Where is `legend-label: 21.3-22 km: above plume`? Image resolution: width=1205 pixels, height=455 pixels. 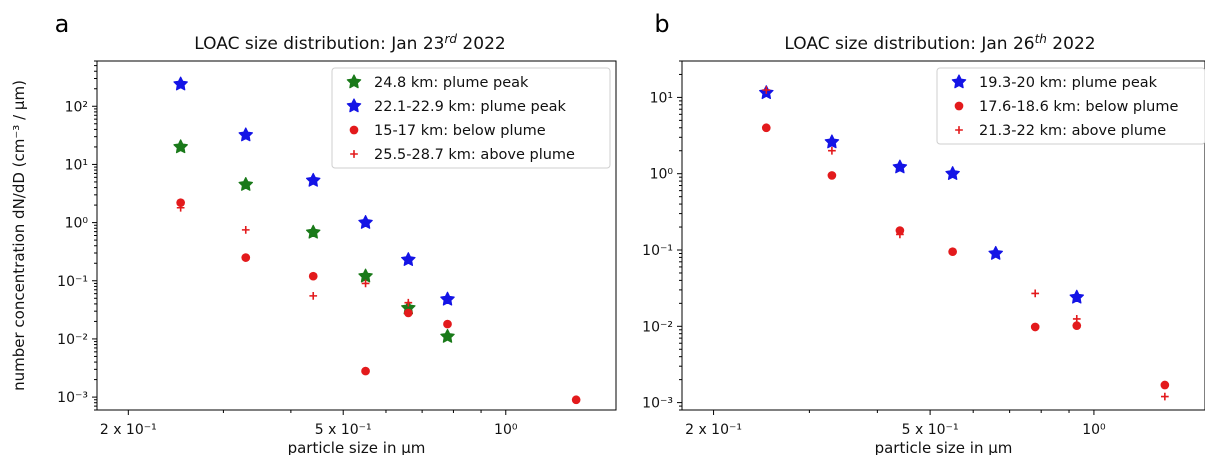 legend-label: 21.3-22 km: above plume is located at coordinates (1072, 131).